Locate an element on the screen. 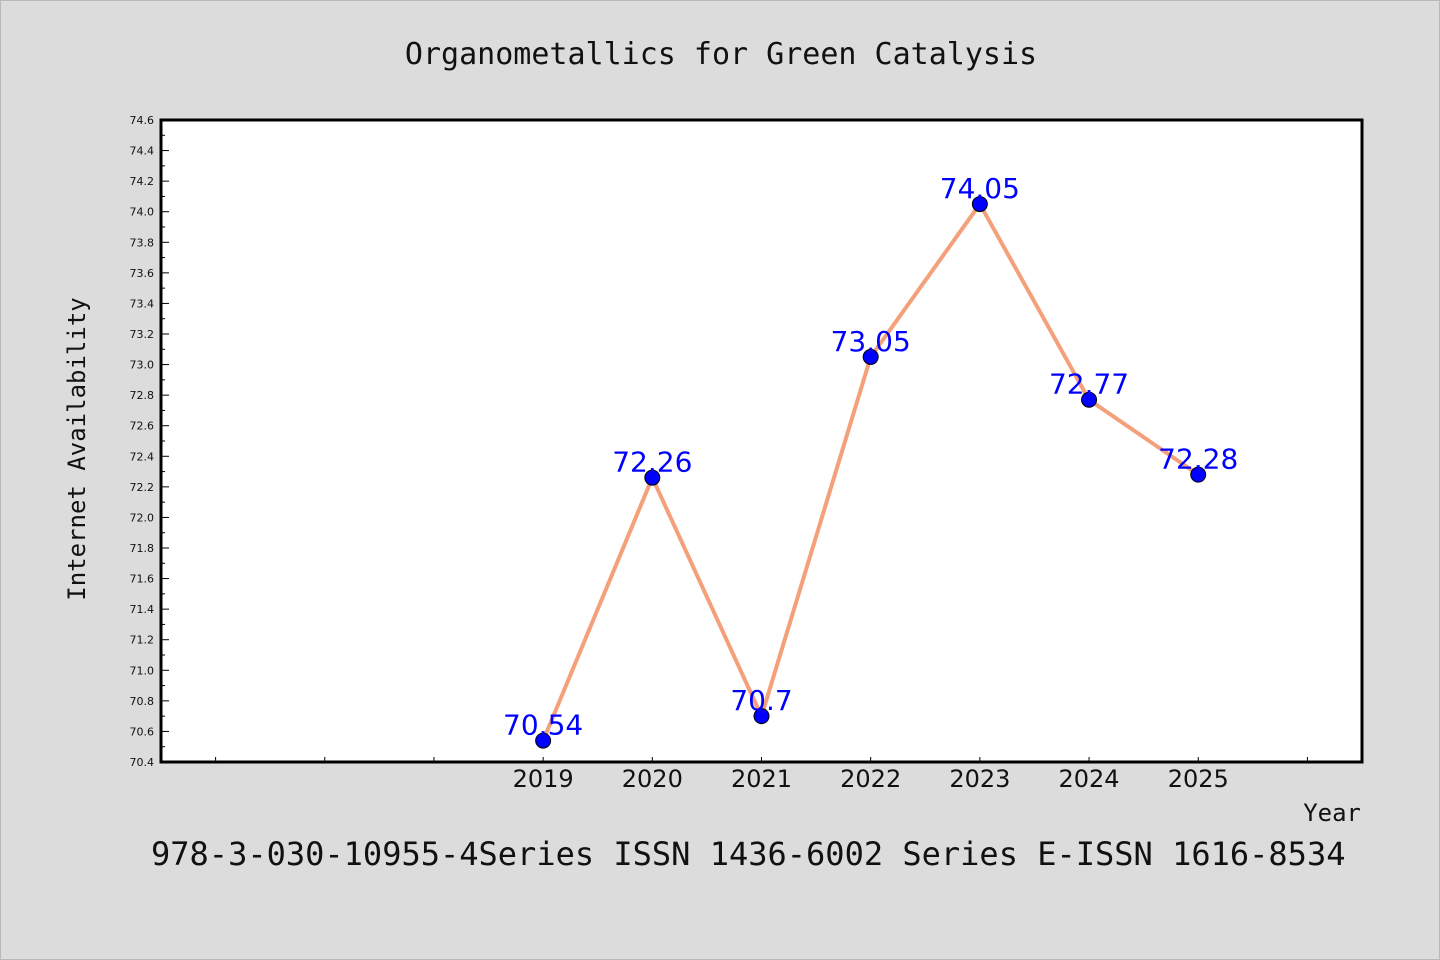 The image size is (1440, 960). y-tick-label: 73.4 is located at coordinates (142, 303).